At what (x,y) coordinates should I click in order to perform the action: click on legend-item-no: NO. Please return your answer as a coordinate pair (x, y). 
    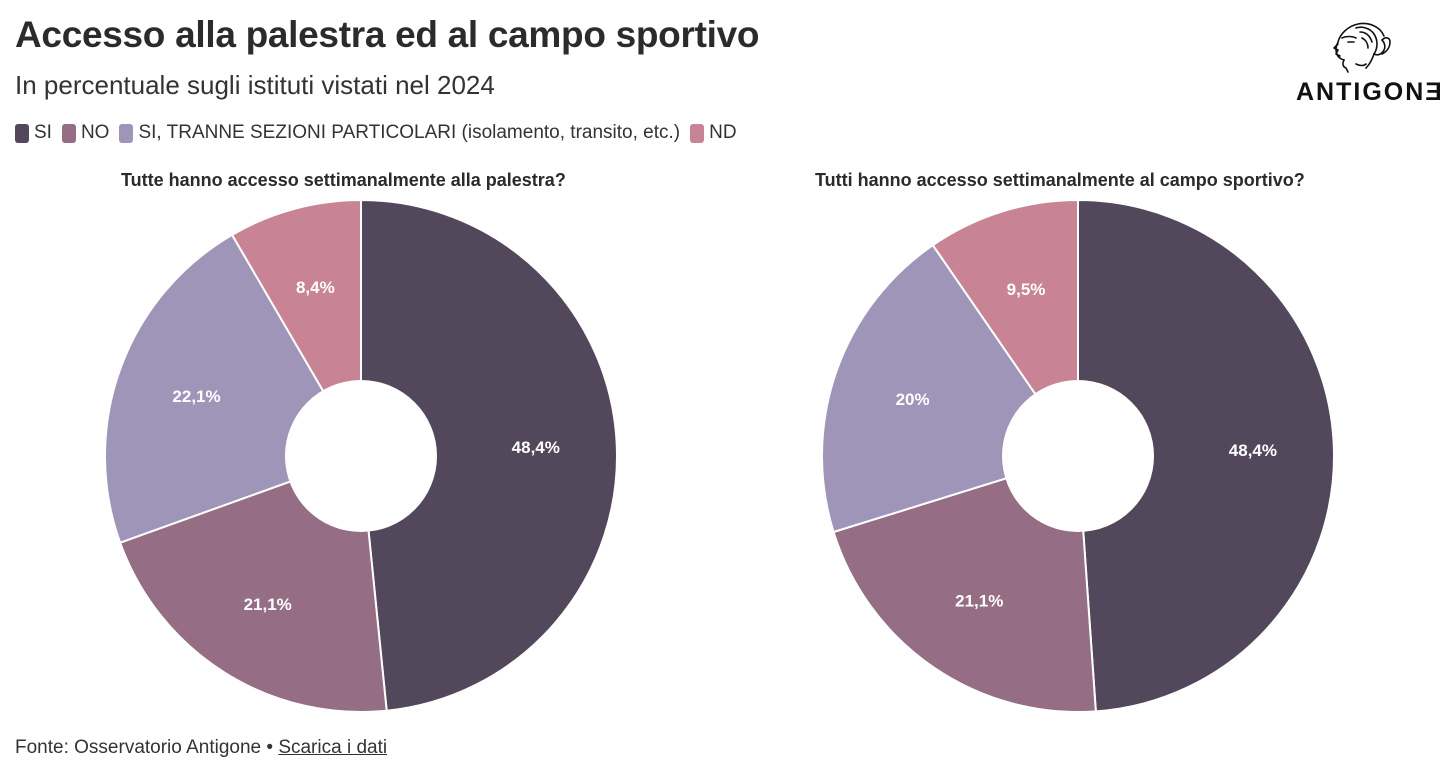
    Looking at the image, I should click on (85, 133).